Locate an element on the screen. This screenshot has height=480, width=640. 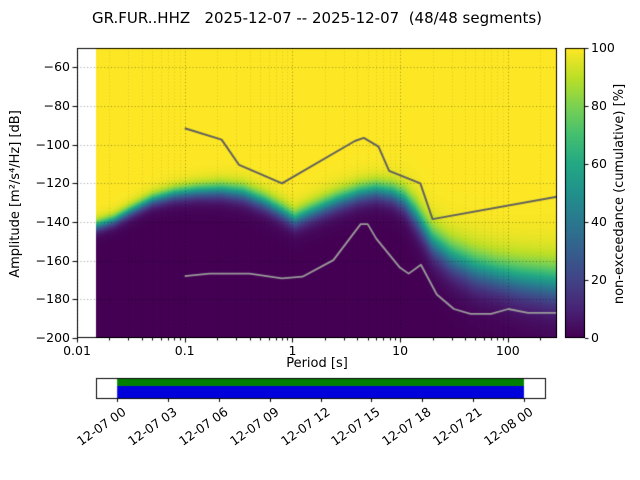
y-tick-label: −80 is located at coordinates (56, 105).